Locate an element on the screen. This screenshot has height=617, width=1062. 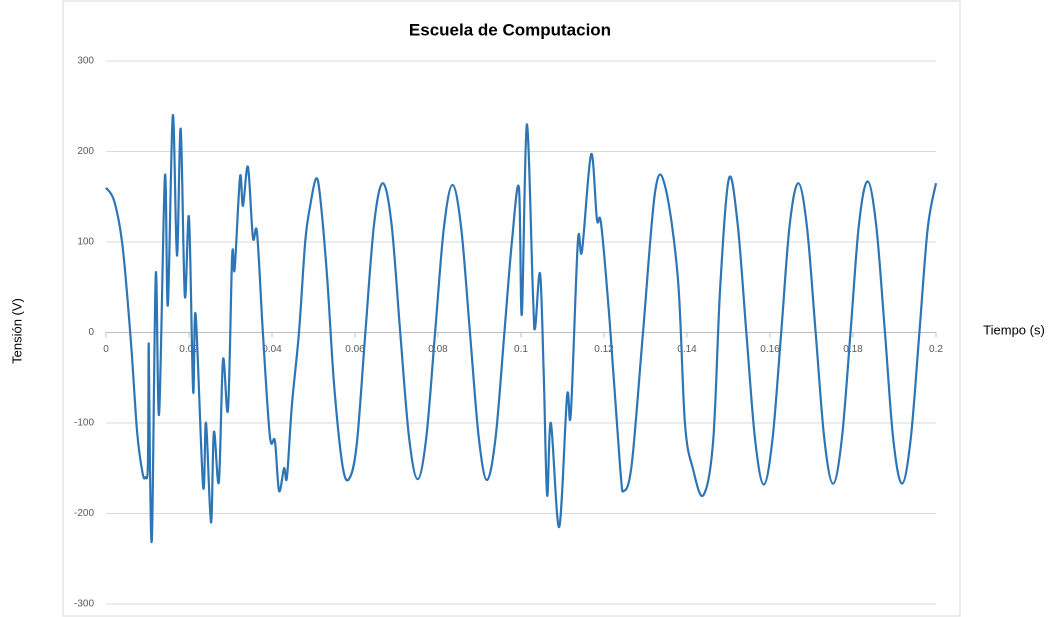
x-tick-label: 0.06 is located at coordinates (355, 349).